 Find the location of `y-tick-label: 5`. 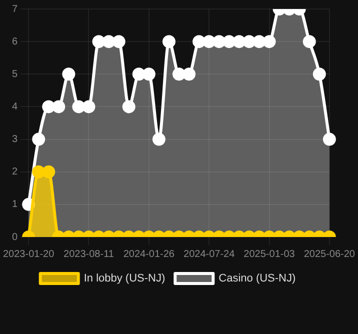

y-tick-label: 5 is located at coordinates (15, 74).